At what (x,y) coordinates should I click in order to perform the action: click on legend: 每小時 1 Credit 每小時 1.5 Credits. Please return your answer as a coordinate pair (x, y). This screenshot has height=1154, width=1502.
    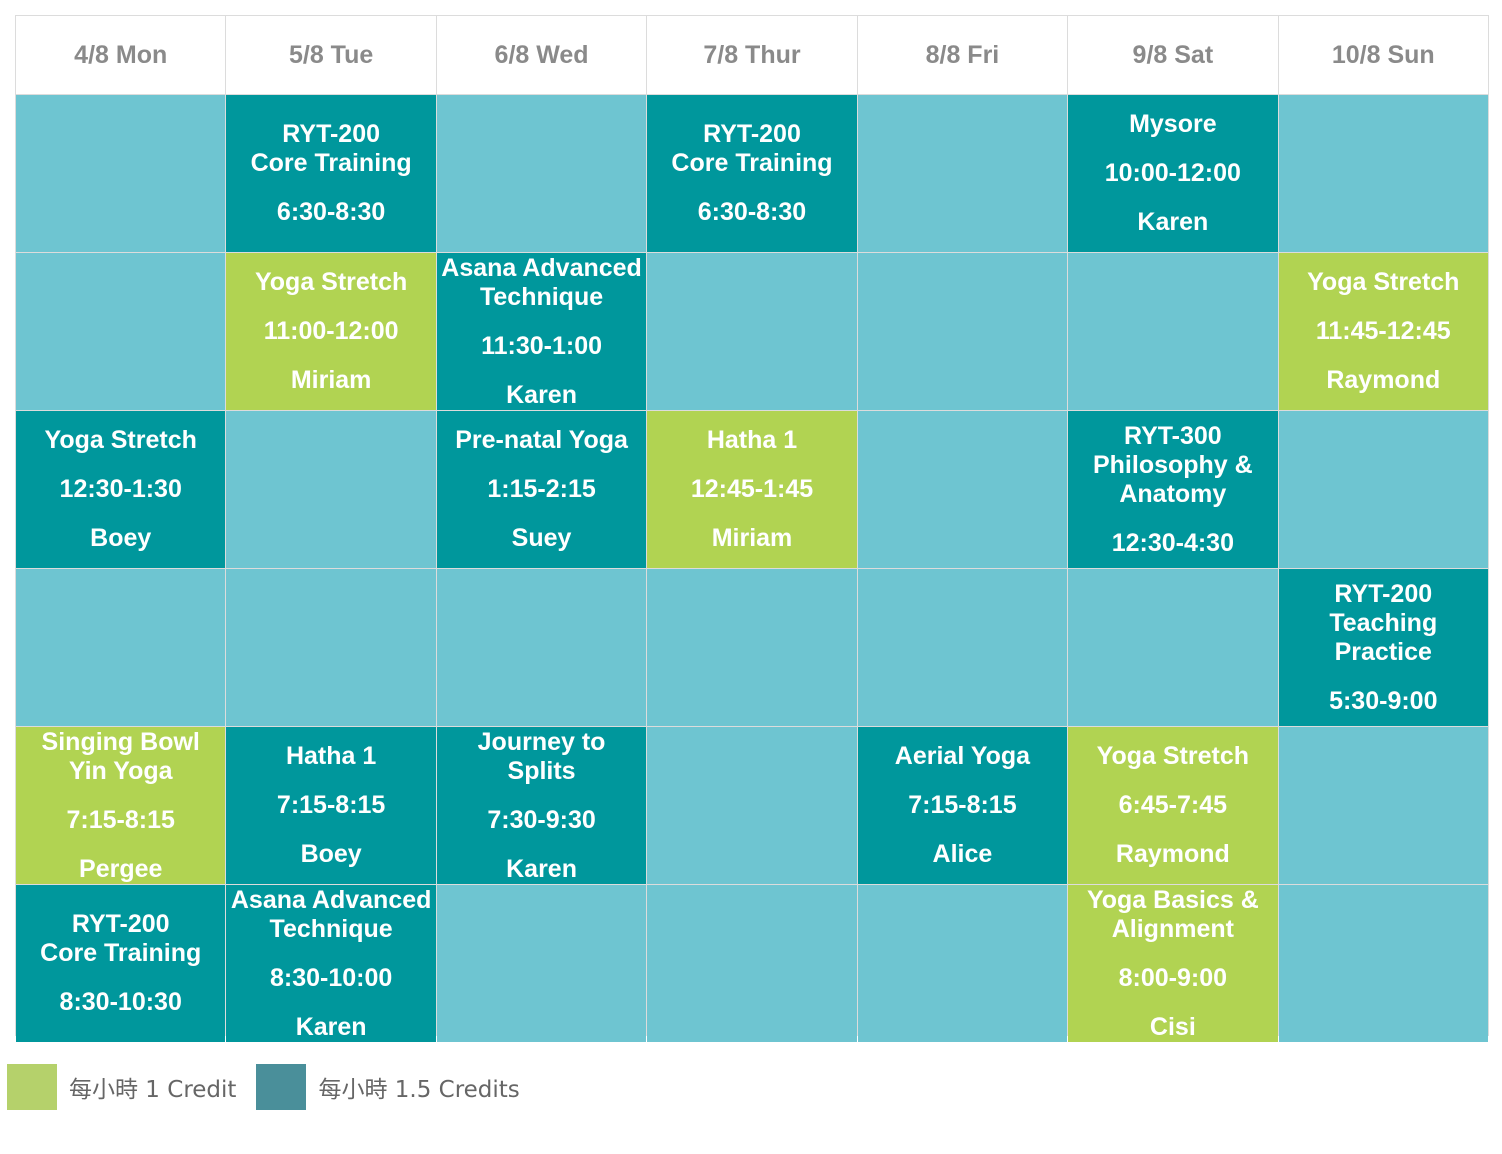
    Looking at the image, I should click on (273, 1087).